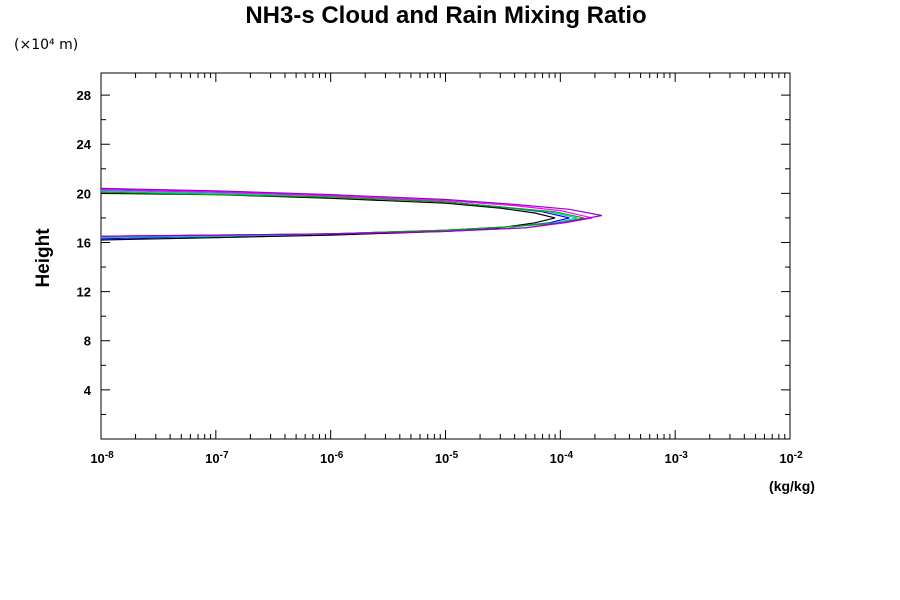 This screenshot has height=600, width=900. What do you see at coordinates (84, 95) in the screenshot?
I see `y-tick-label: 28` at bounding box center [84, 95].